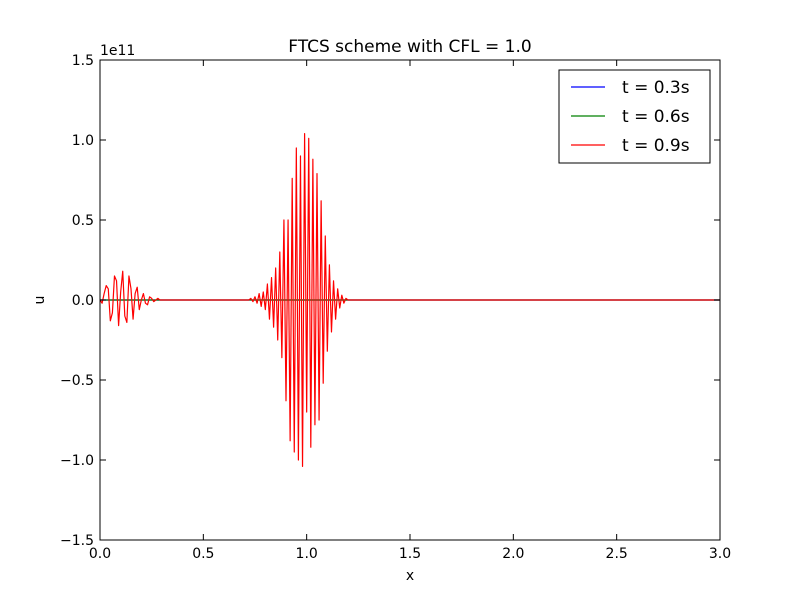 This screenshot has width=800, height=600. What do you see at coordinates (656, 117) in the screenshot?
I see `legend-label: t = 0.6s` at bounding box center [656, 117].